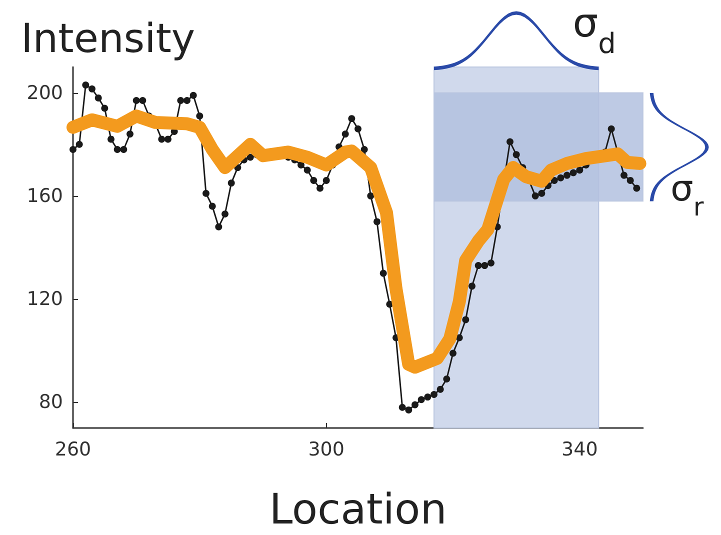 Image resolution: width=721 pixels, height=535 pixels. What do you see at coordinates (44, 195) in the screenshot?
I see `y-tick-label: 160` at bounding box center [44, 195].